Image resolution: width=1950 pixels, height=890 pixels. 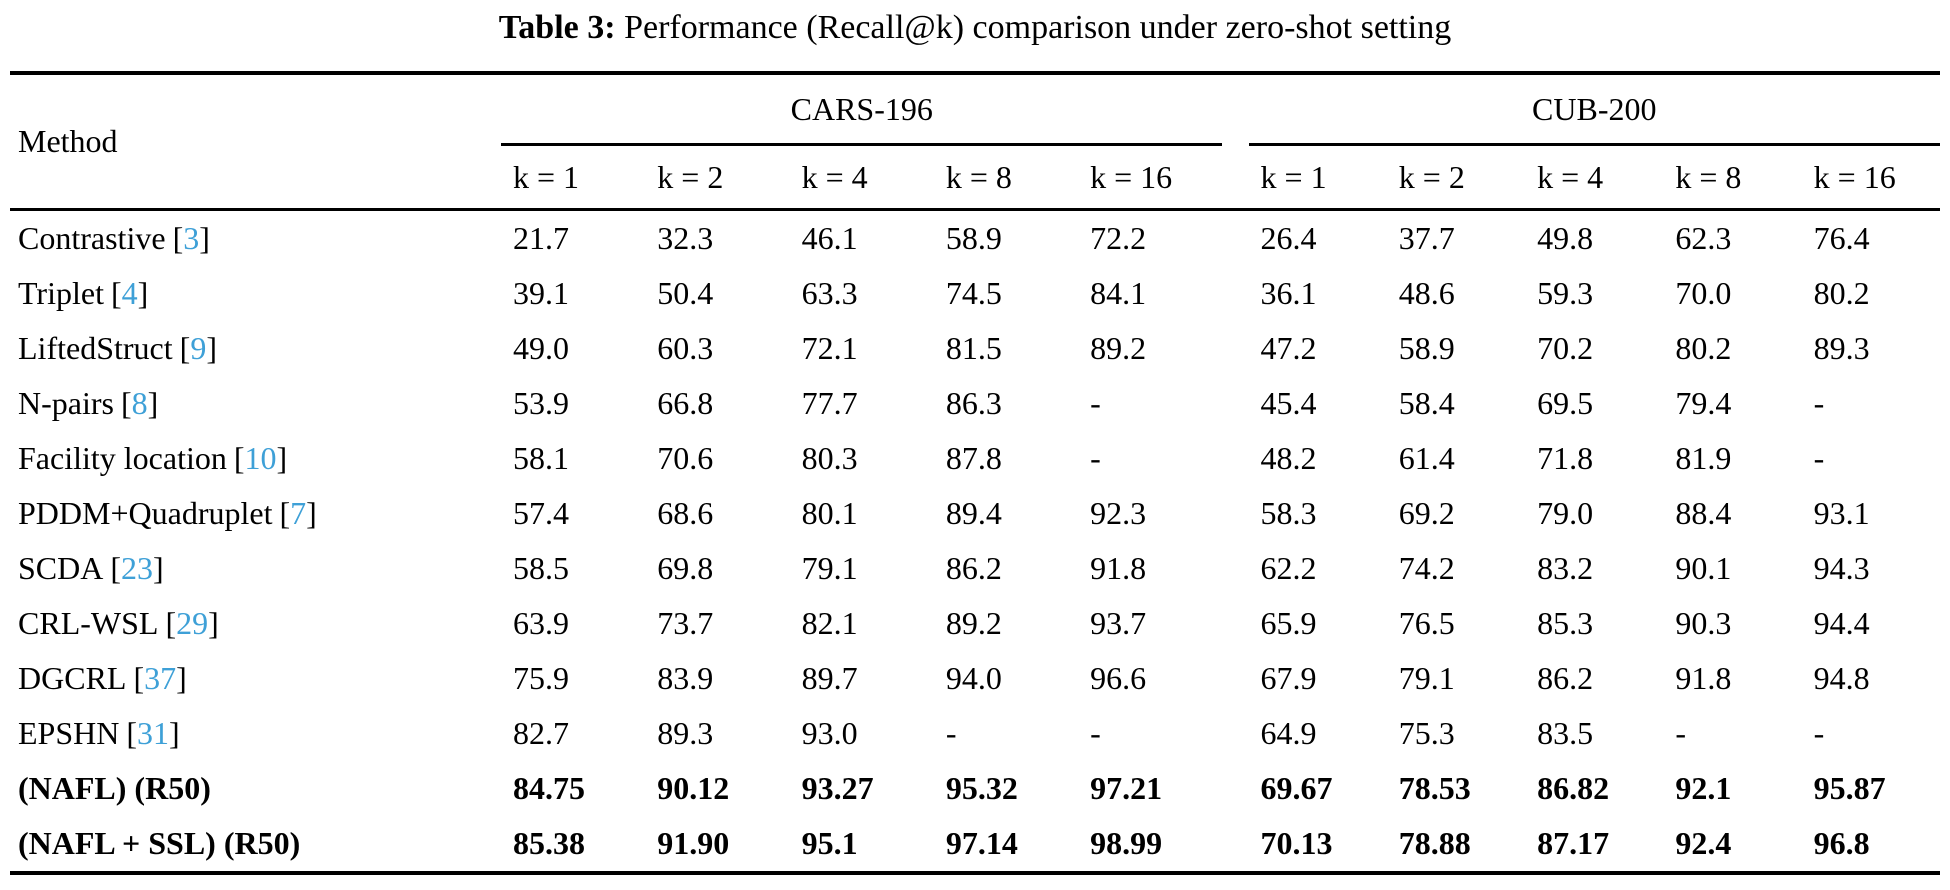 What do you see at coordinates (829, 678) in the screenshot?
I see `value-cell-cars-k4: 89.7` at bounding box center [829, 678].